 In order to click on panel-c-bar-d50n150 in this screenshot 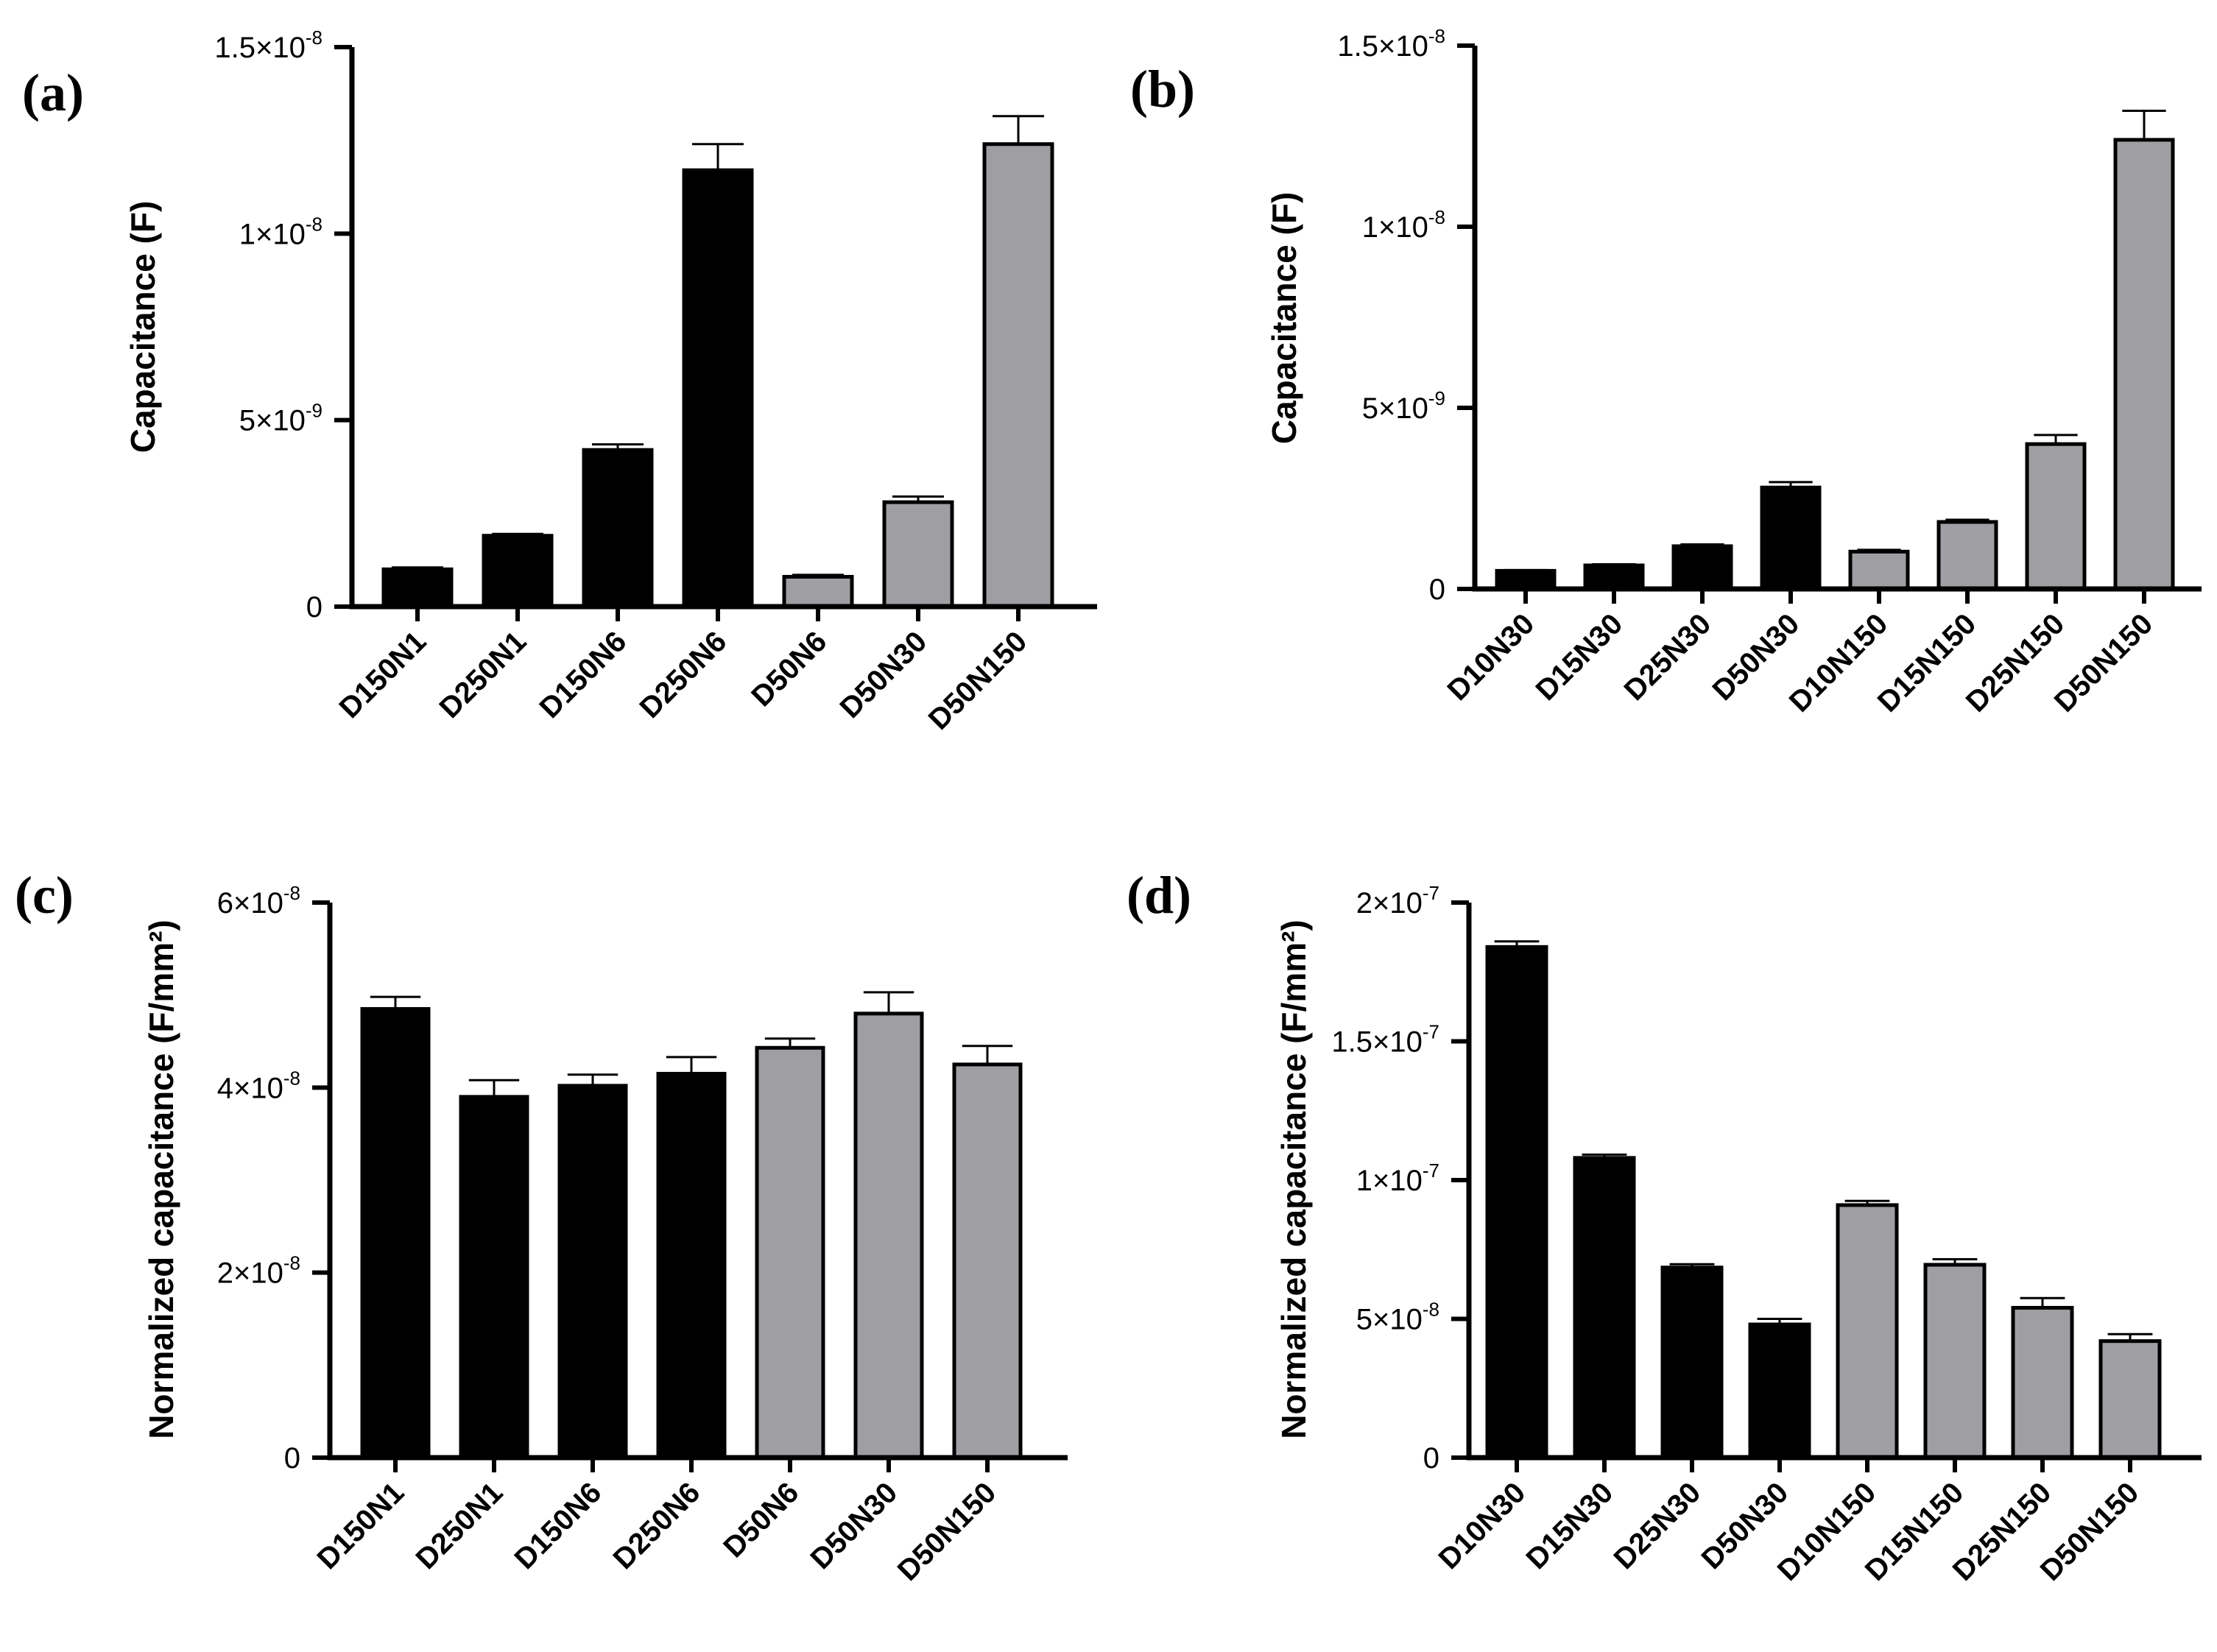, I will do `click(987, 1261)`.